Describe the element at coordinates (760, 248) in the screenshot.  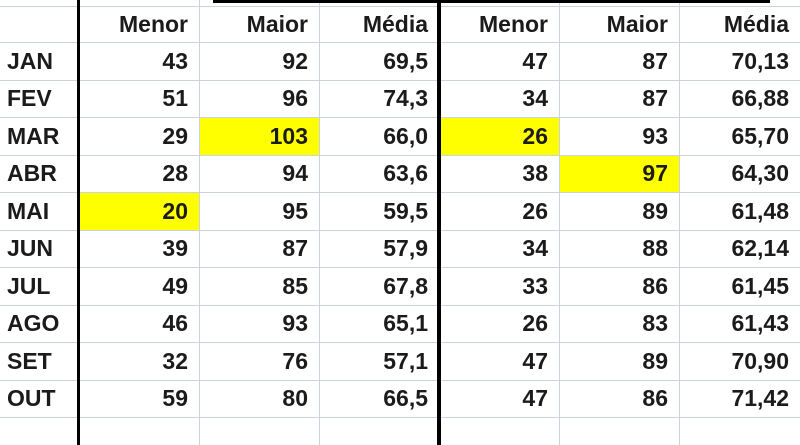
I see `value-cell: 62,14` at that location.